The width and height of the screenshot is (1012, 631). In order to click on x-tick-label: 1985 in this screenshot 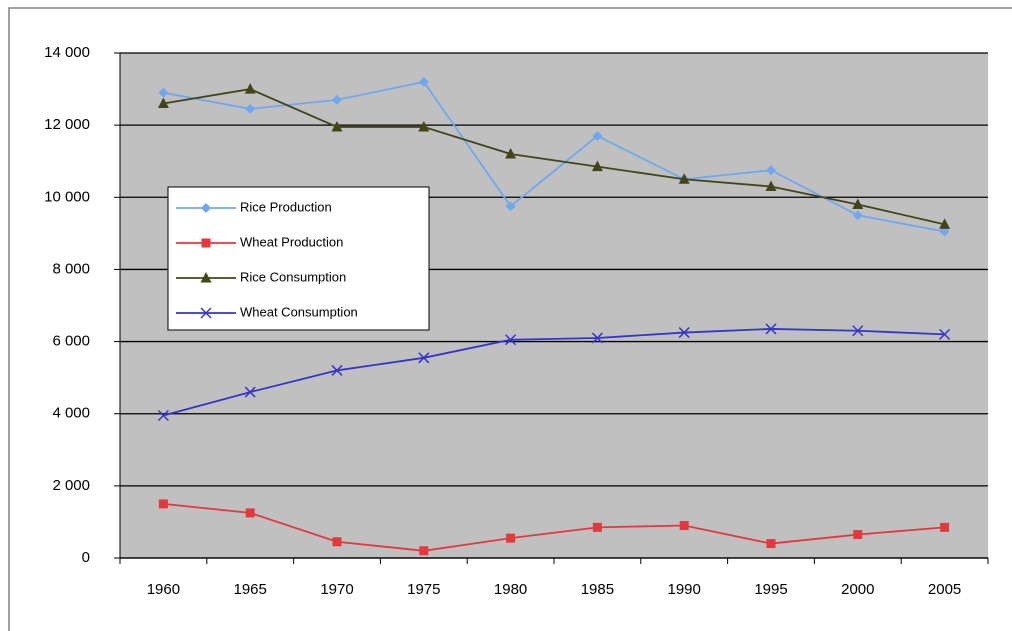, I will do `click(597, 589)`.